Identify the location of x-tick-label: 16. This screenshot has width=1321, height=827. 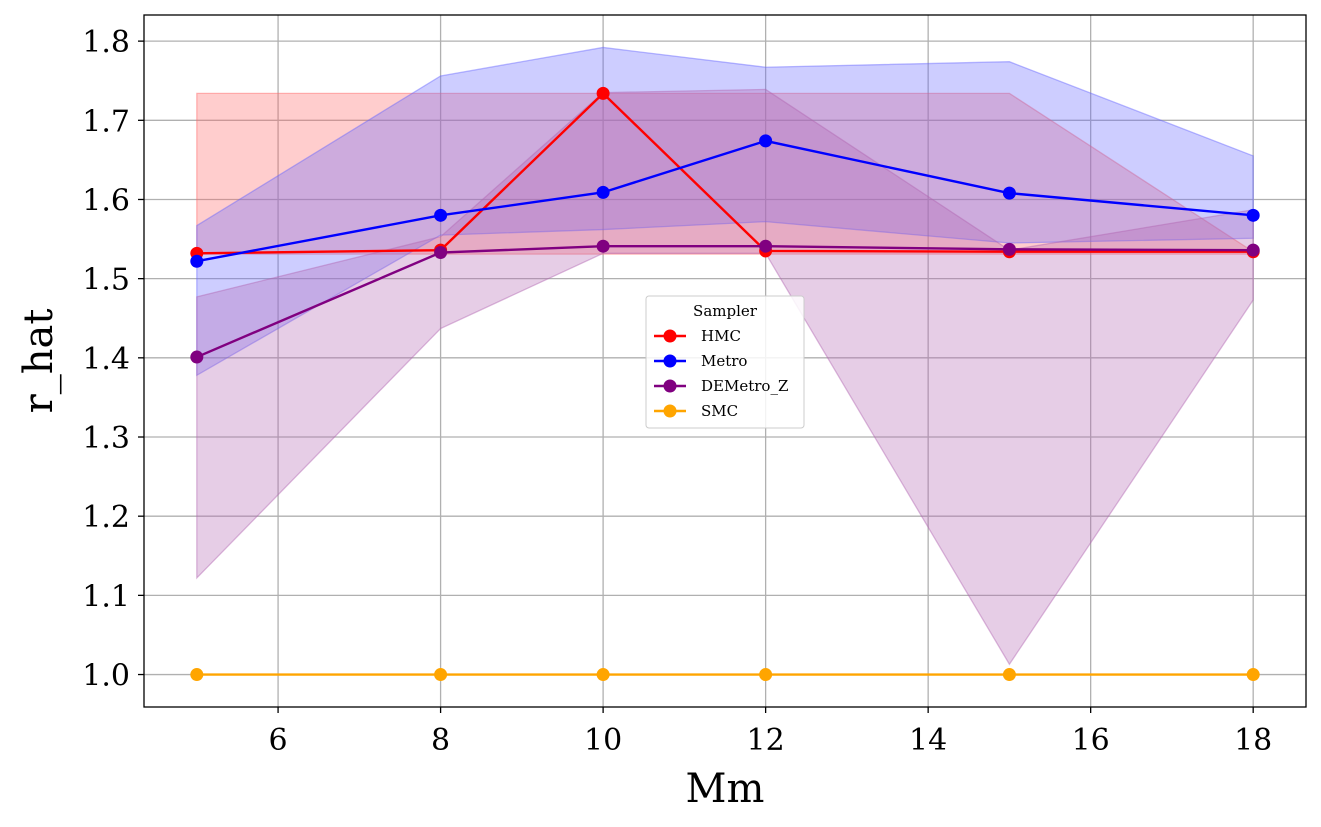
(1091, 740).